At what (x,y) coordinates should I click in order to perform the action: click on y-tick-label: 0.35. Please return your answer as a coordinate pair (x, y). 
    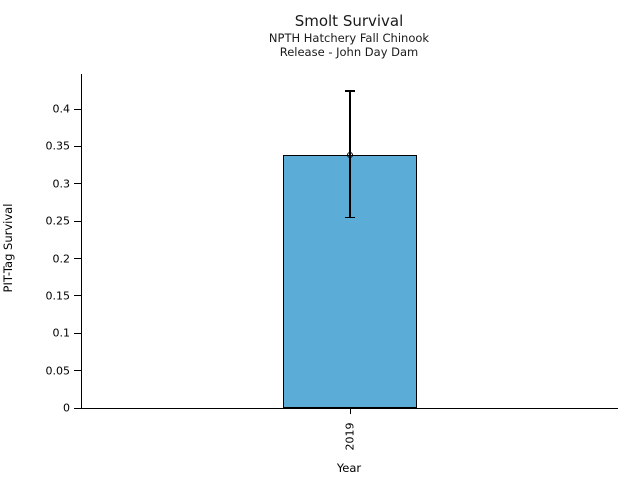
    Looking at the image, I should click on (58, 146).